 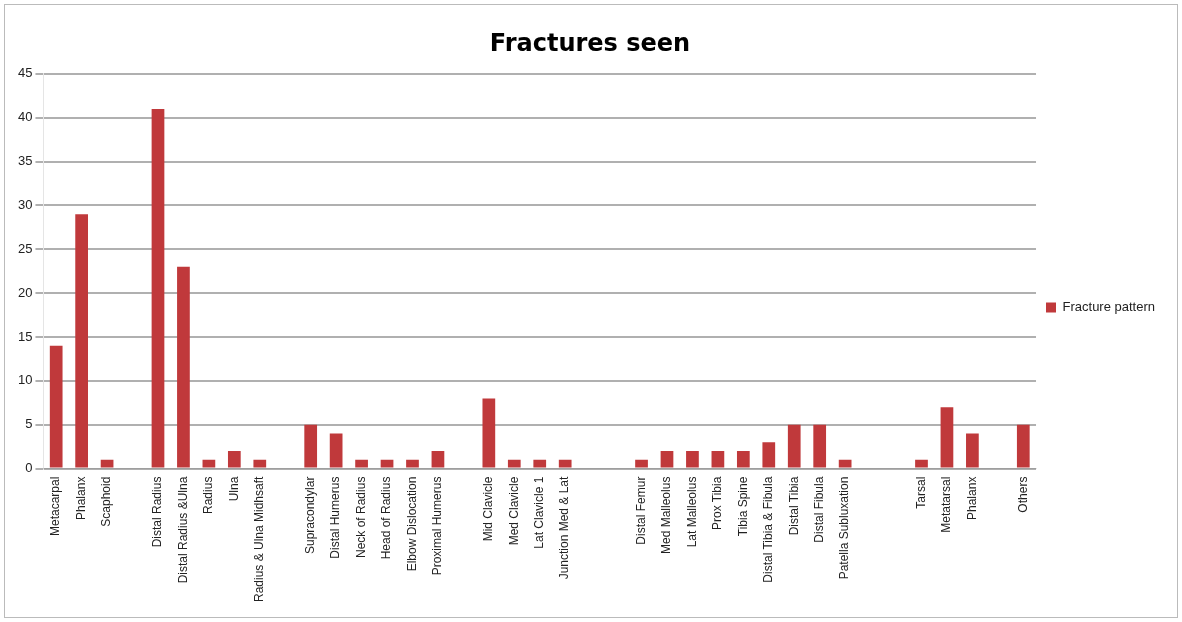 I want to click on x-tick-label: Junction Med & Lat, so click(x=564, y=527).